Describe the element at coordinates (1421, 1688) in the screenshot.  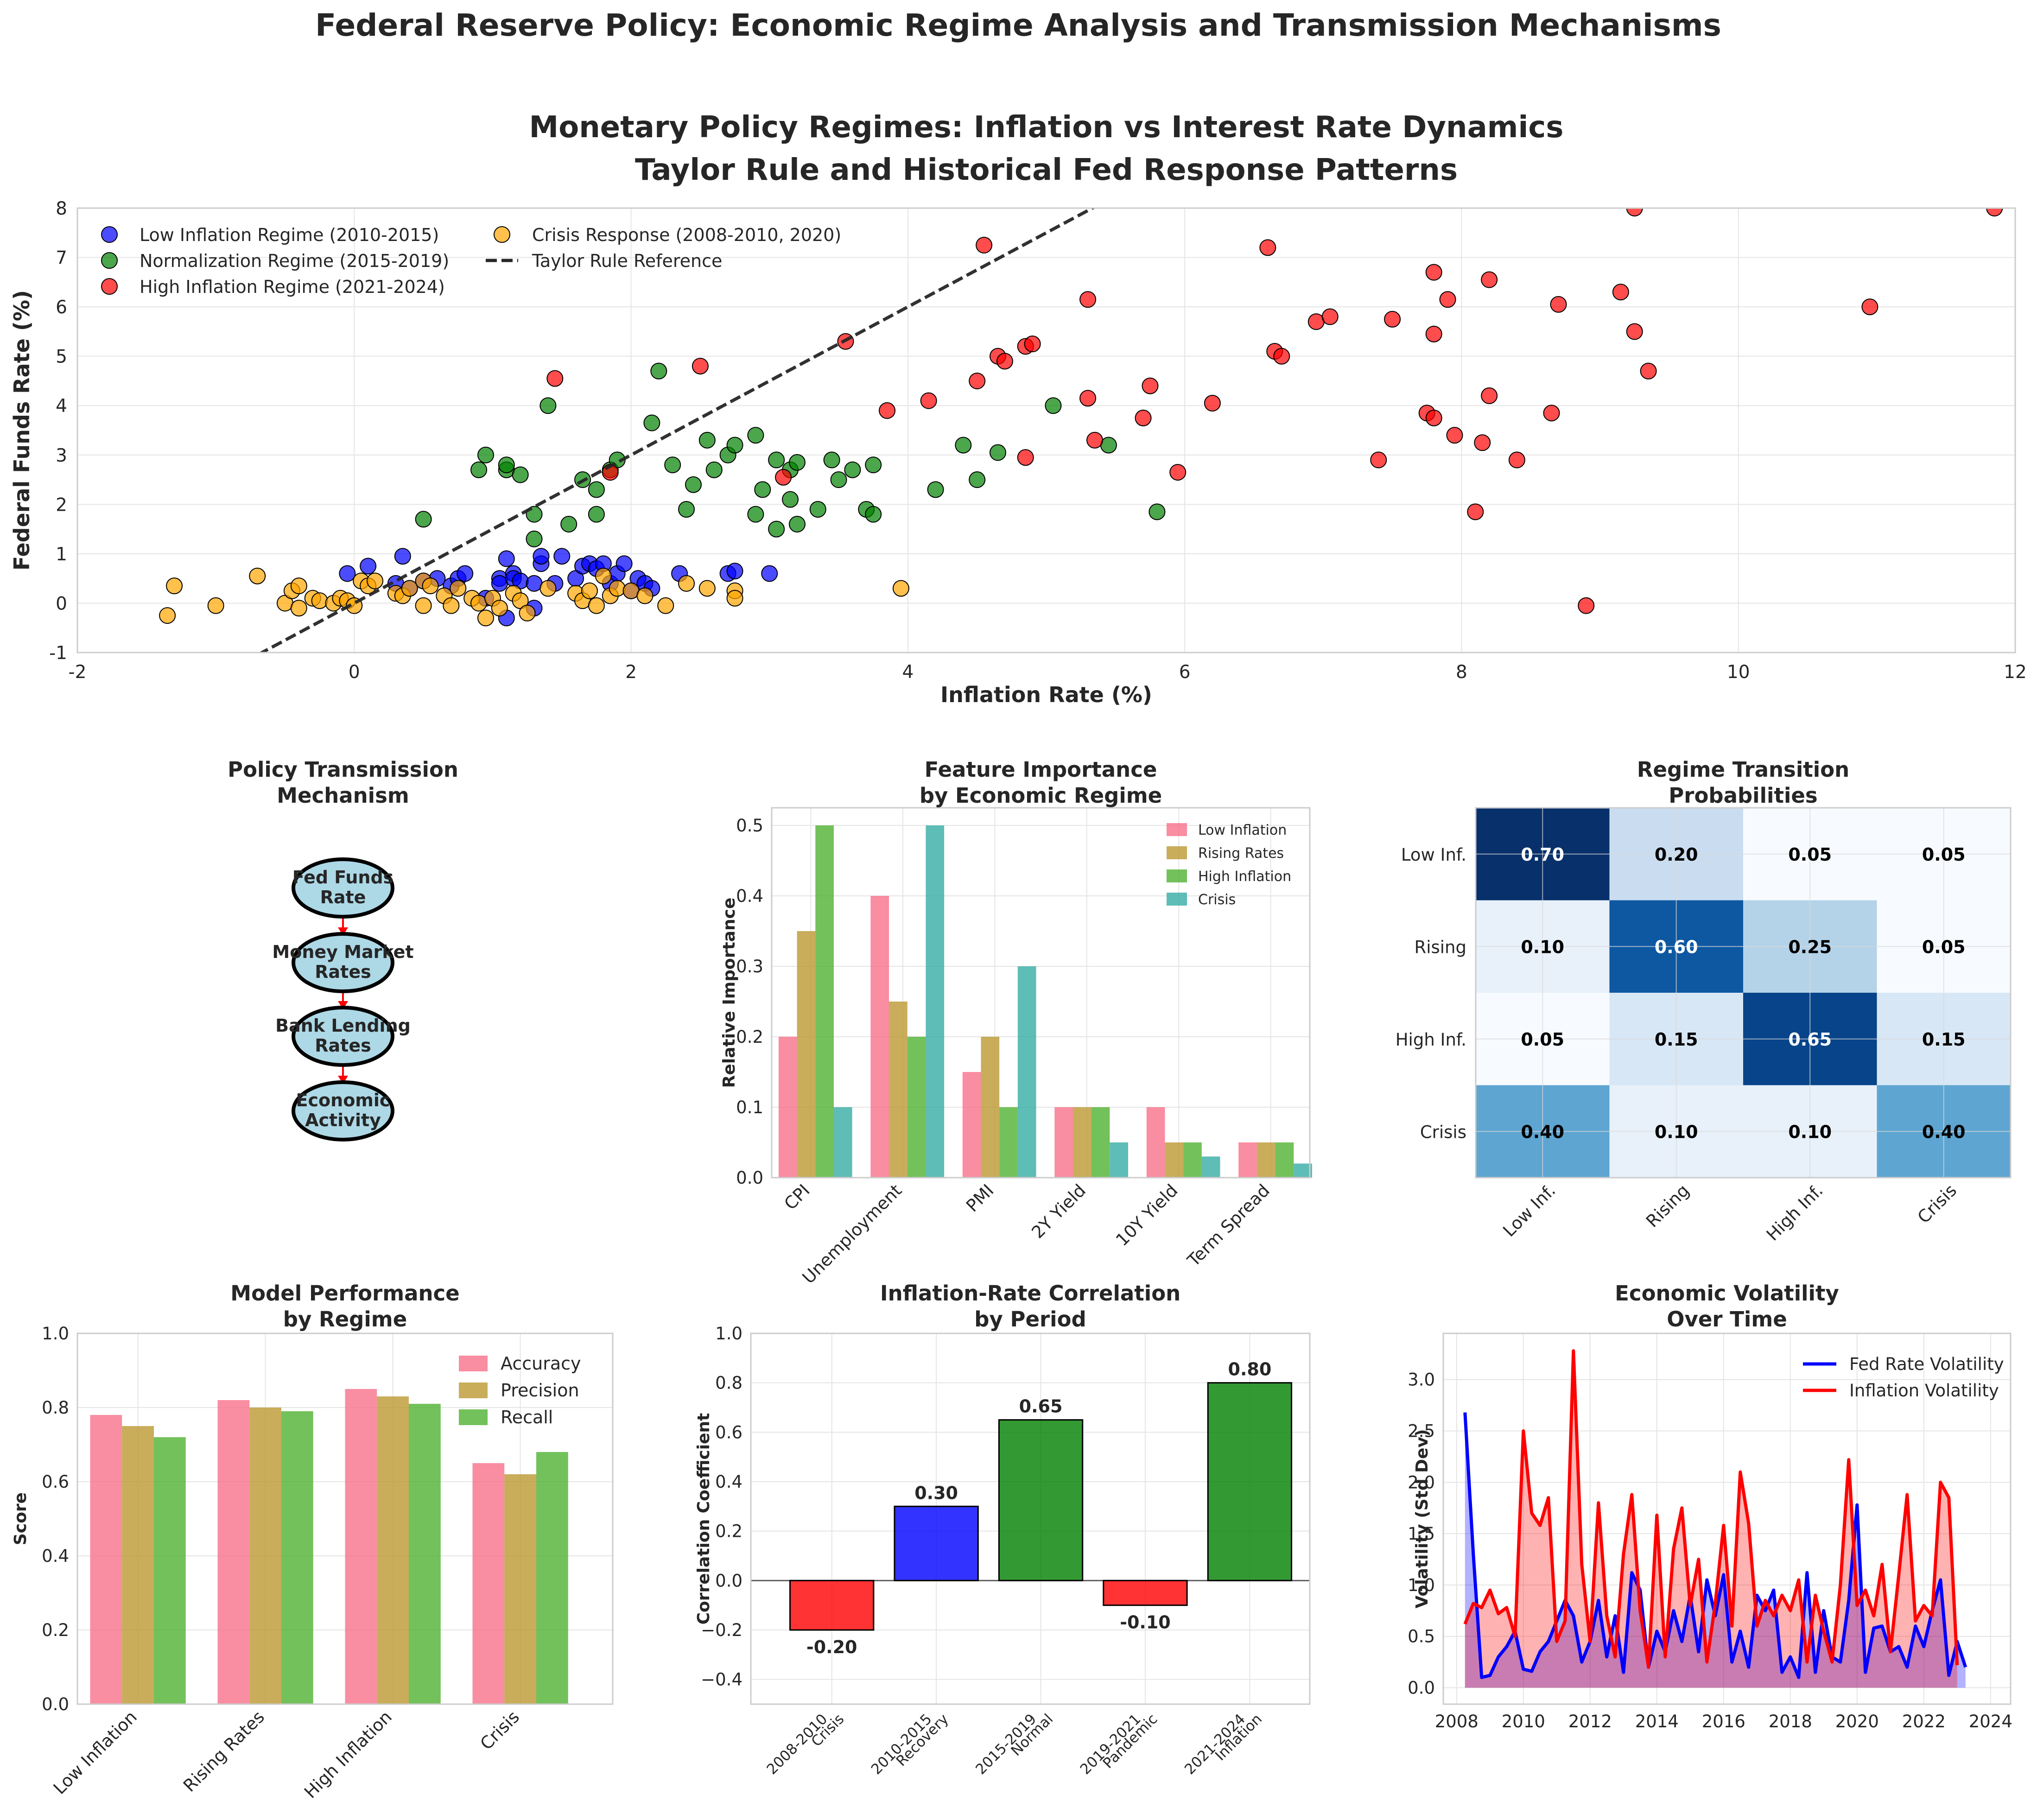
I see `y-tick-label: 0.0` at that location.